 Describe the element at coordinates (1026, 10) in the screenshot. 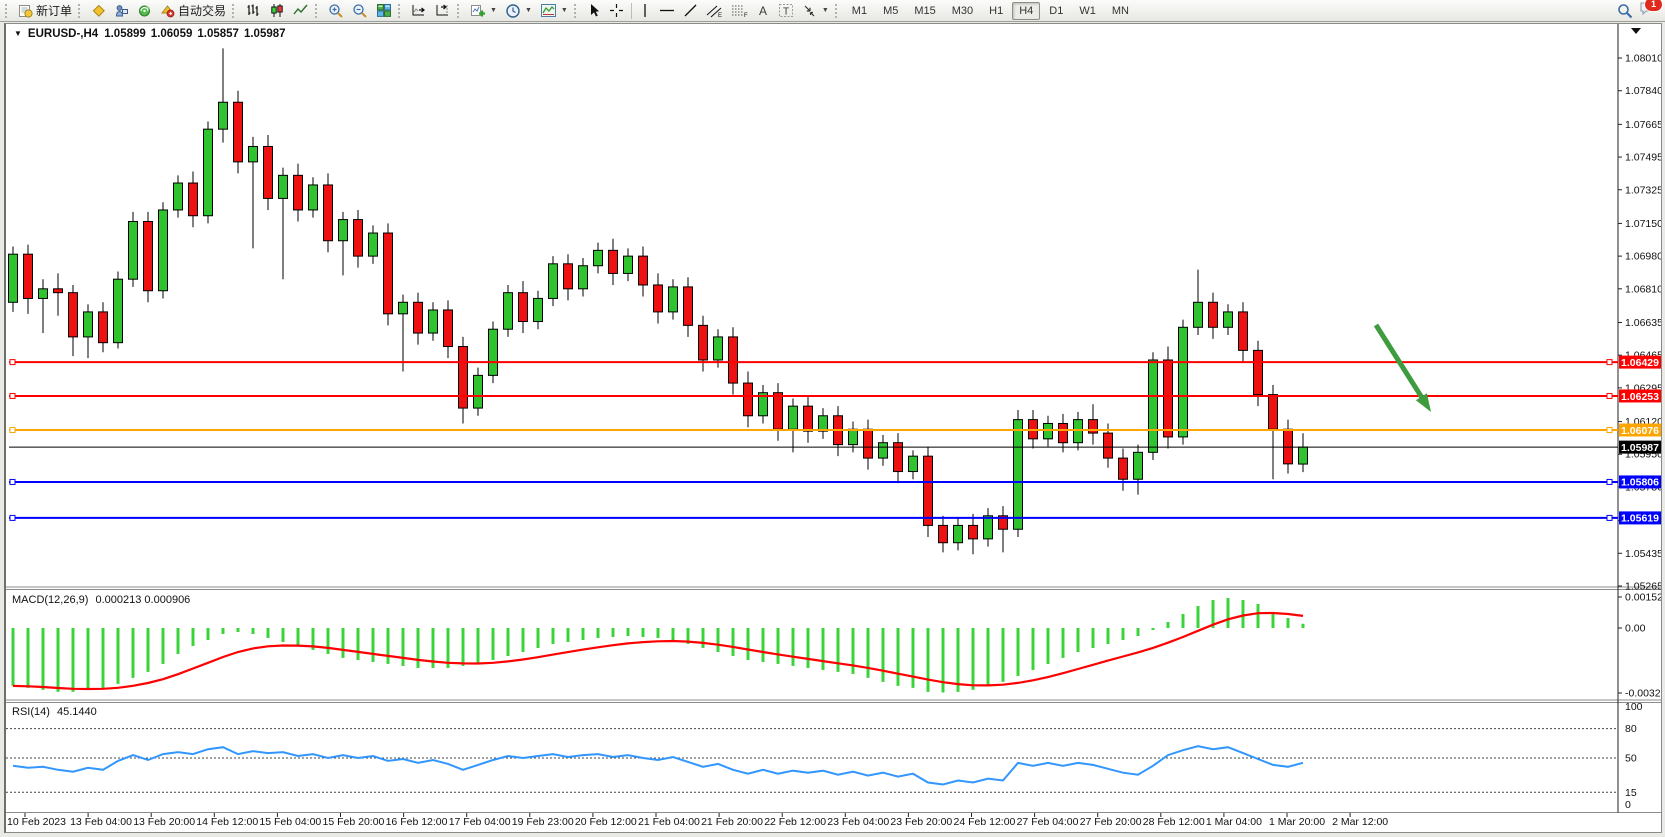

I see `timeframe-button-h4: H4` at that location.